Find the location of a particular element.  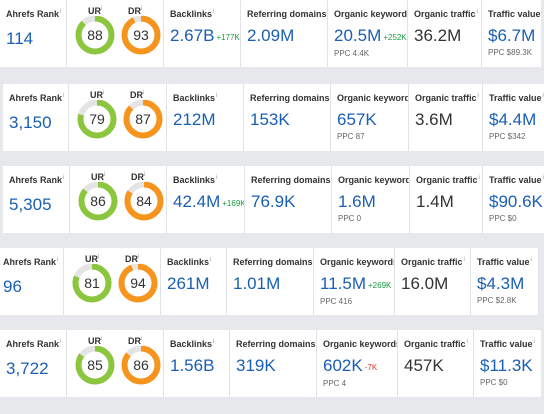

organic-keywords-ppc: PPC 0 is located at coordinates (350, 218).